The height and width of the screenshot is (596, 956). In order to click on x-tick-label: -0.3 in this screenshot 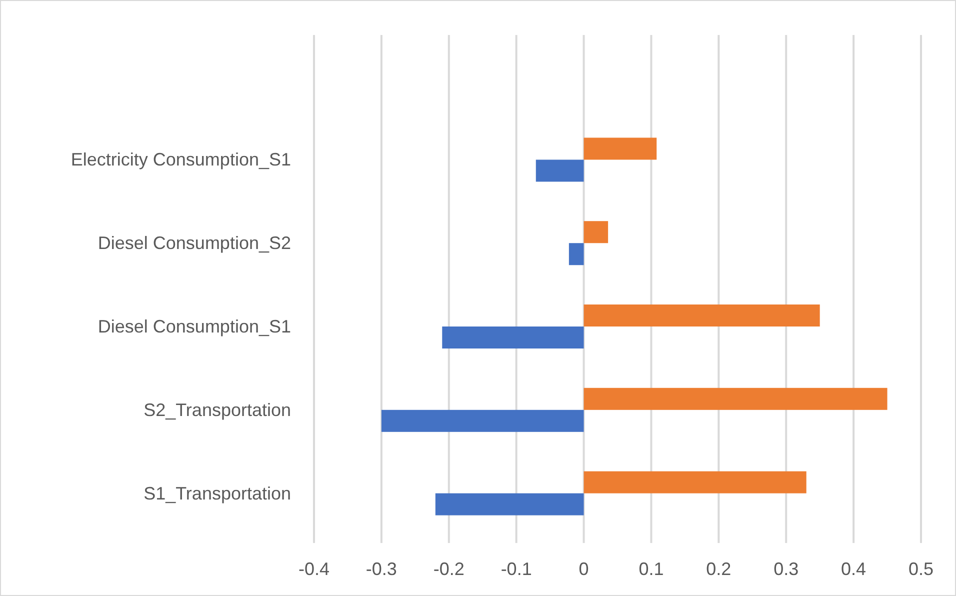, I will do `click(381, 569)`.